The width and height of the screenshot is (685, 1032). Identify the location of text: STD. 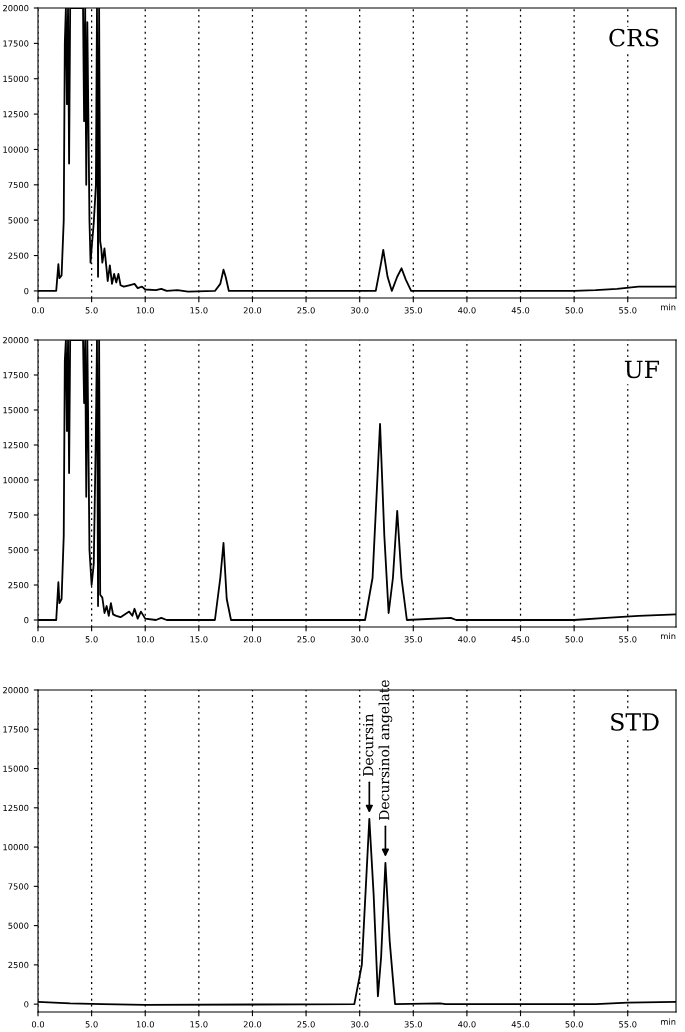
(635, 721).